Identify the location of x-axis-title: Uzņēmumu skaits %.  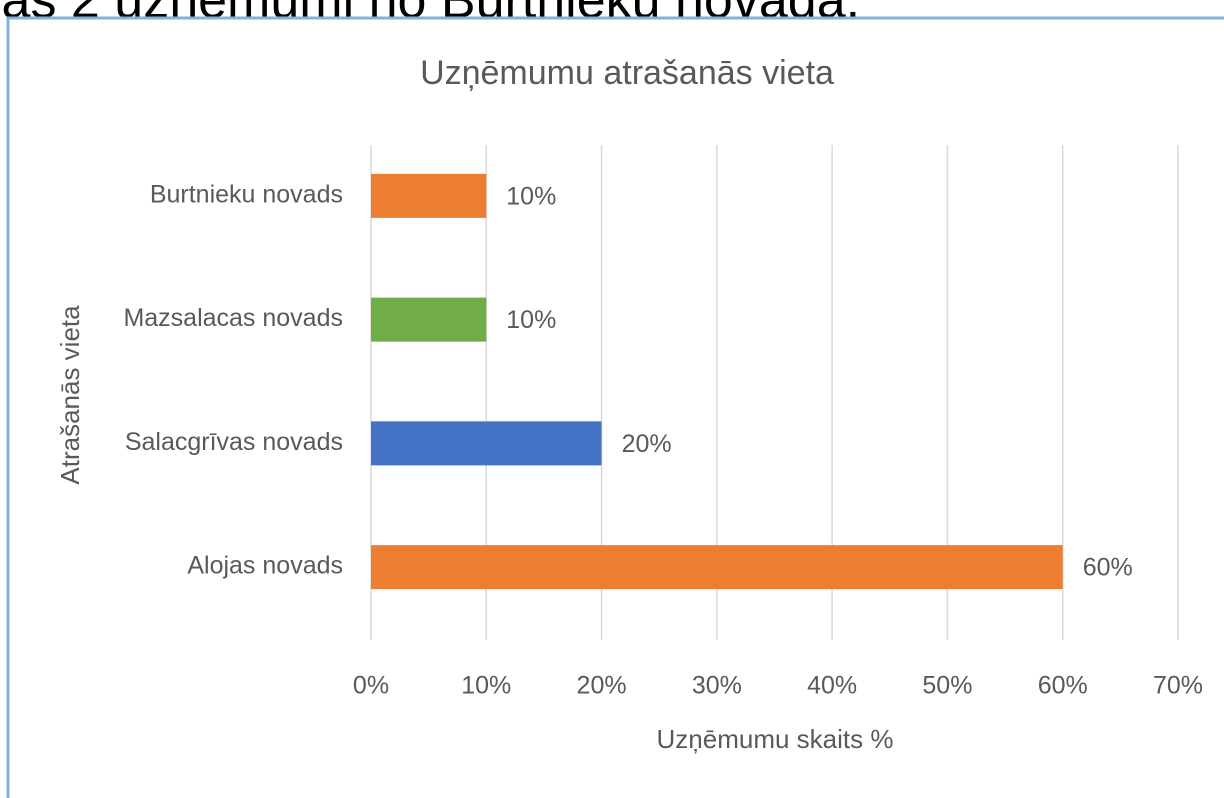
(775, 739).